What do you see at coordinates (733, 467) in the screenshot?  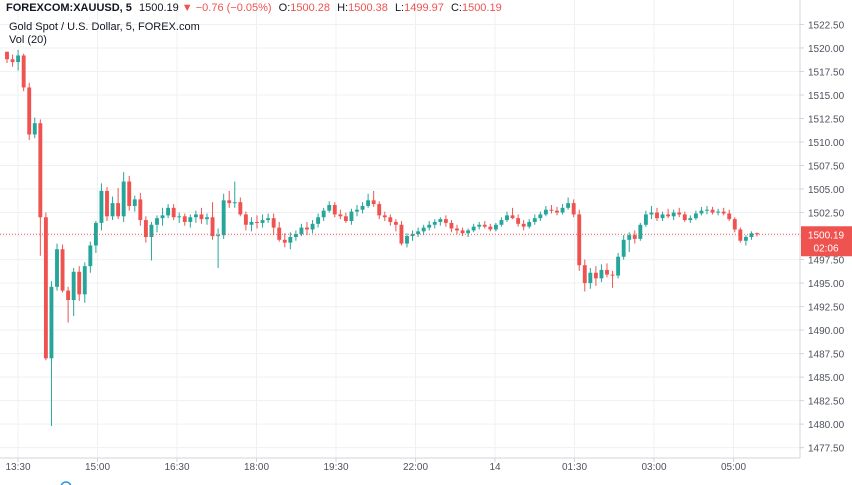 I see `x-tick-label: 05:00` at bounding box center [733, 467].